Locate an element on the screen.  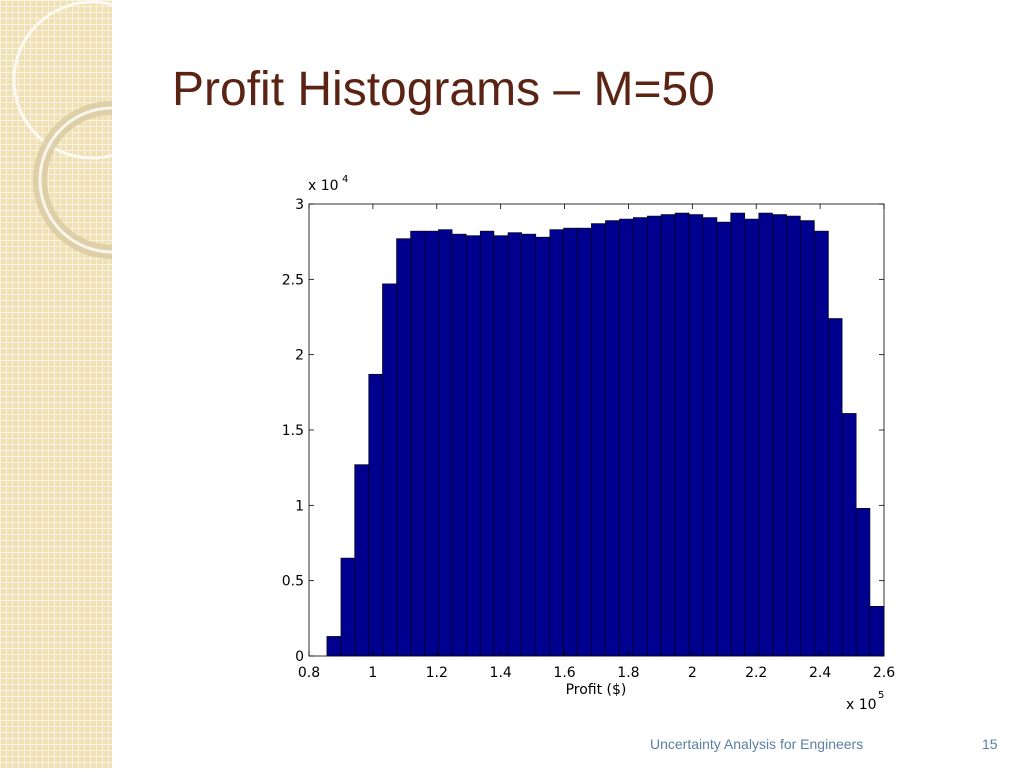
x-tick-label: 1.6 is located at coordinates (564, 673).